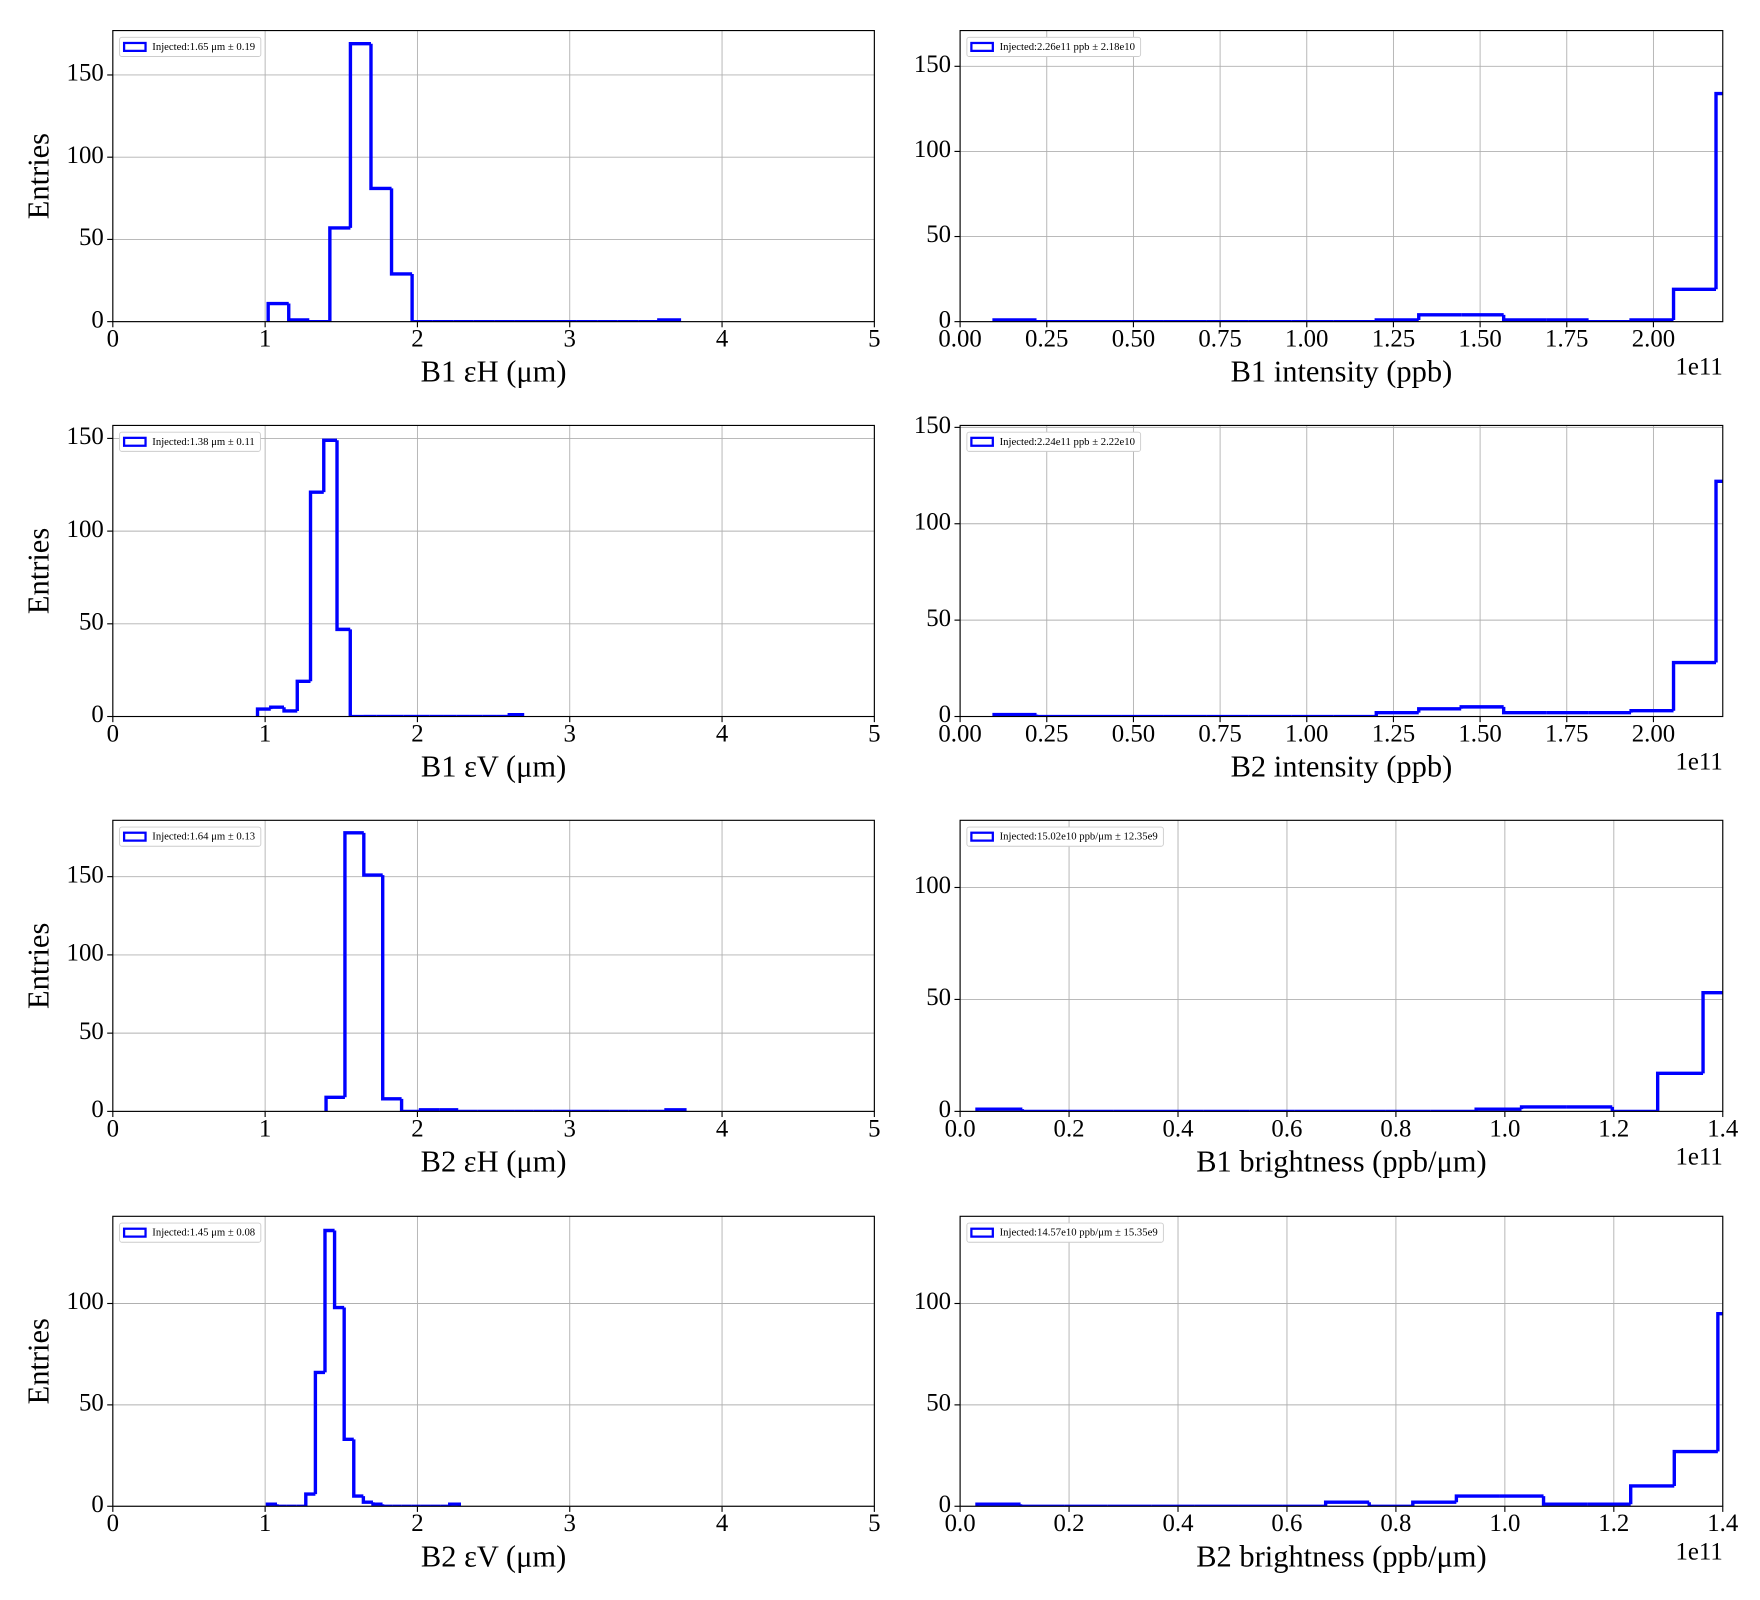  Describe the element at coordinates (1067, 47) in the screenshot. I see `legend-label: Injected:2.26e11 ppb ± 2.18e10` at that location.